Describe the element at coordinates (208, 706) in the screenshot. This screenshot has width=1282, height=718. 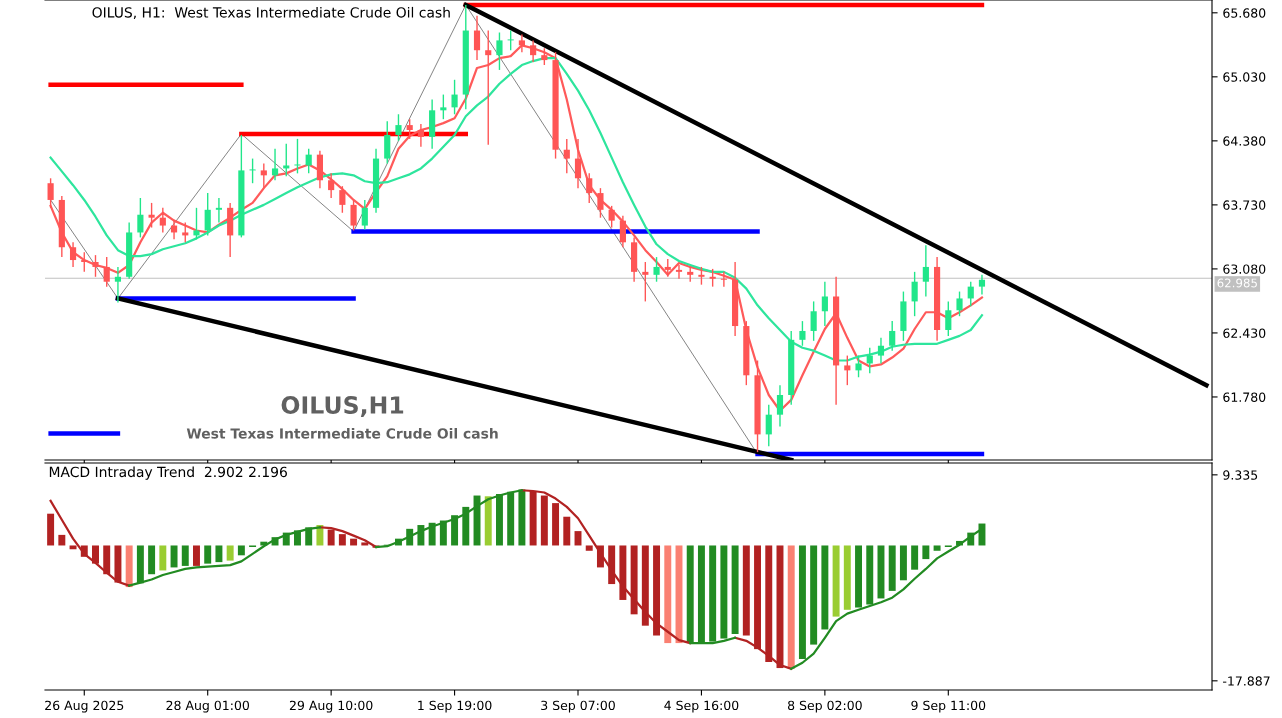
I see `x-tick-label: 28 Aug 01:00` at that location.